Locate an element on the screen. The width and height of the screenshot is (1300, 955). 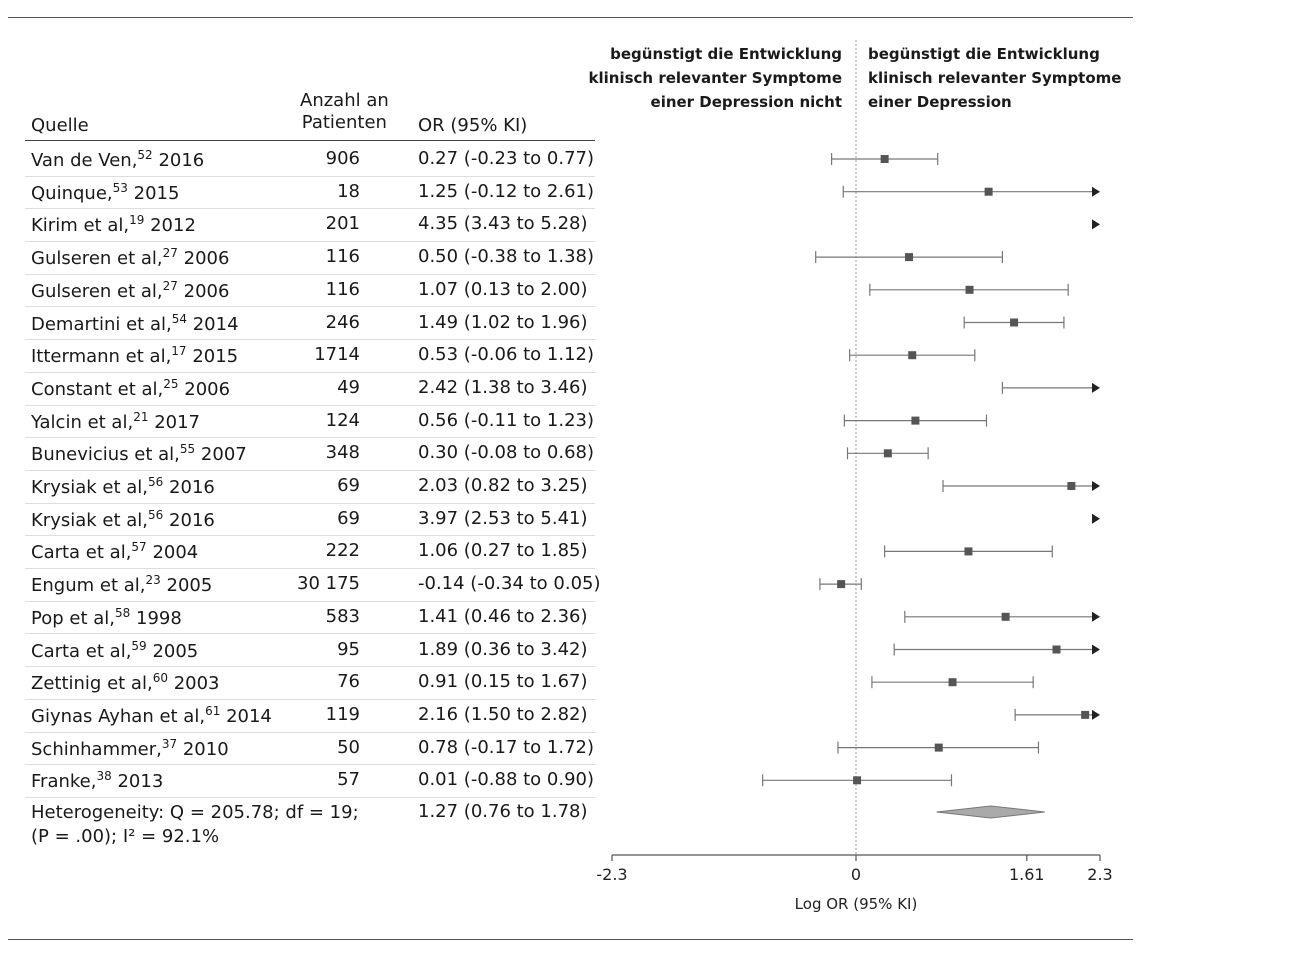
odds-ratio: 0.78 (-0.17 to 1.72) is located at coordinates (506, 747).